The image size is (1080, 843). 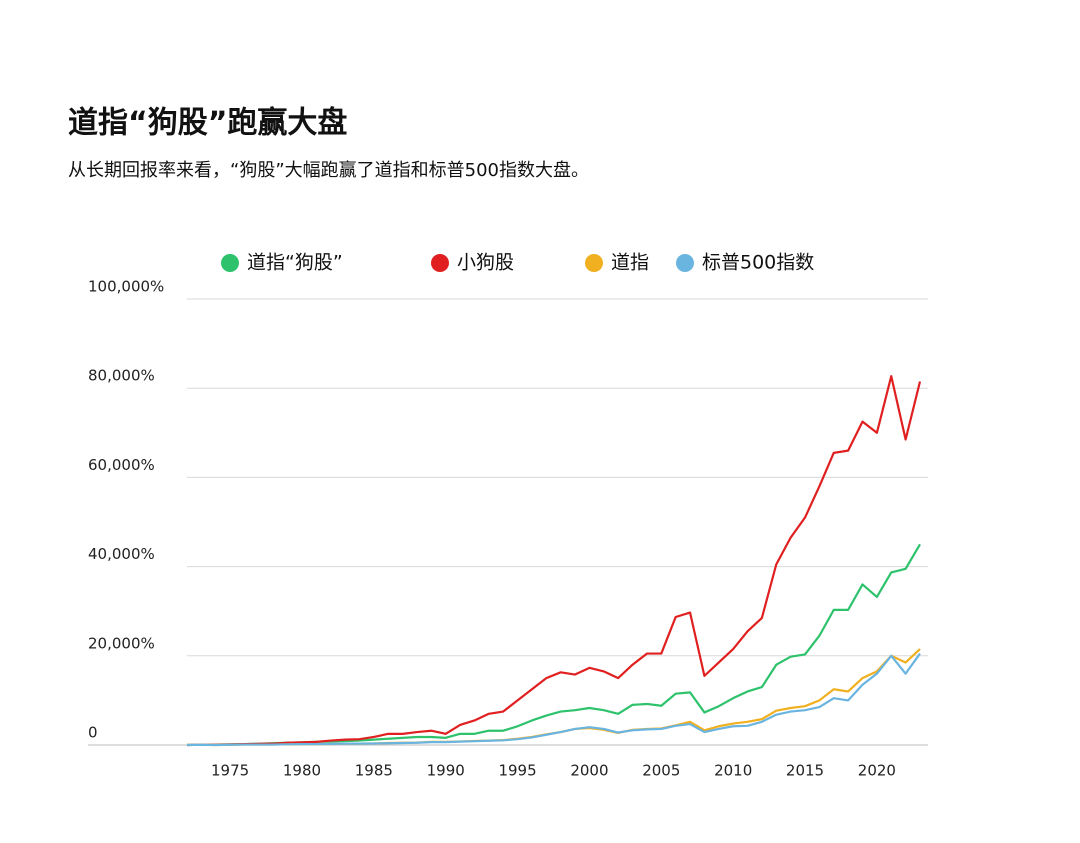 I want to click on x-tick-label: 2020, so click(x=877, y=771).